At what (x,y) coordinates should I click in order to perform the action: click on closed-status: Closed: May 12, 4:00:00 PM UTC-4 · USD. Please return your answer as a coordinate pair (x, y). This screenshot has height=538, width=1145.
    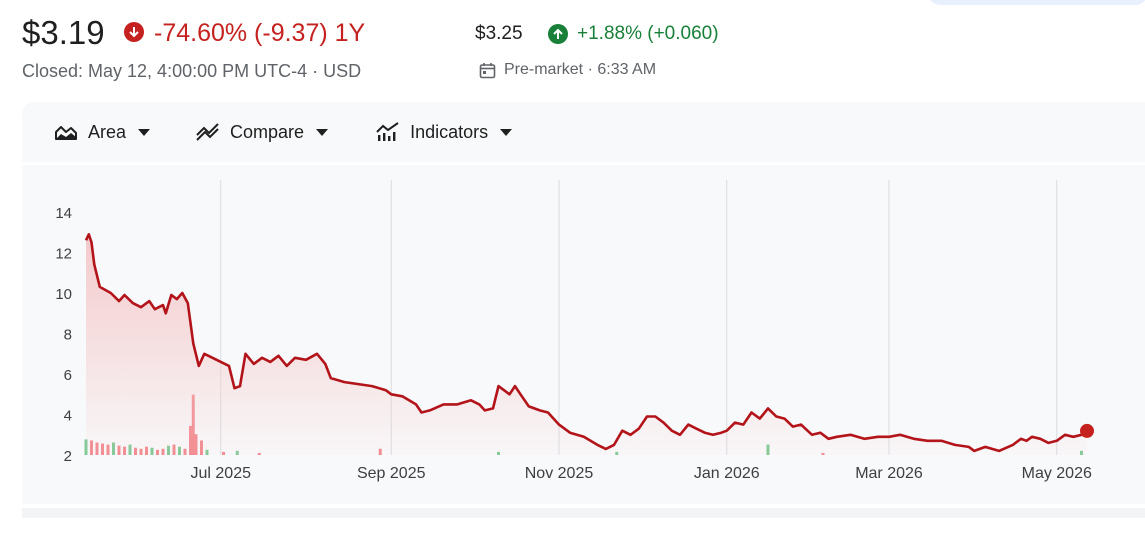
    Looking at the image, I should click on (192, 71).